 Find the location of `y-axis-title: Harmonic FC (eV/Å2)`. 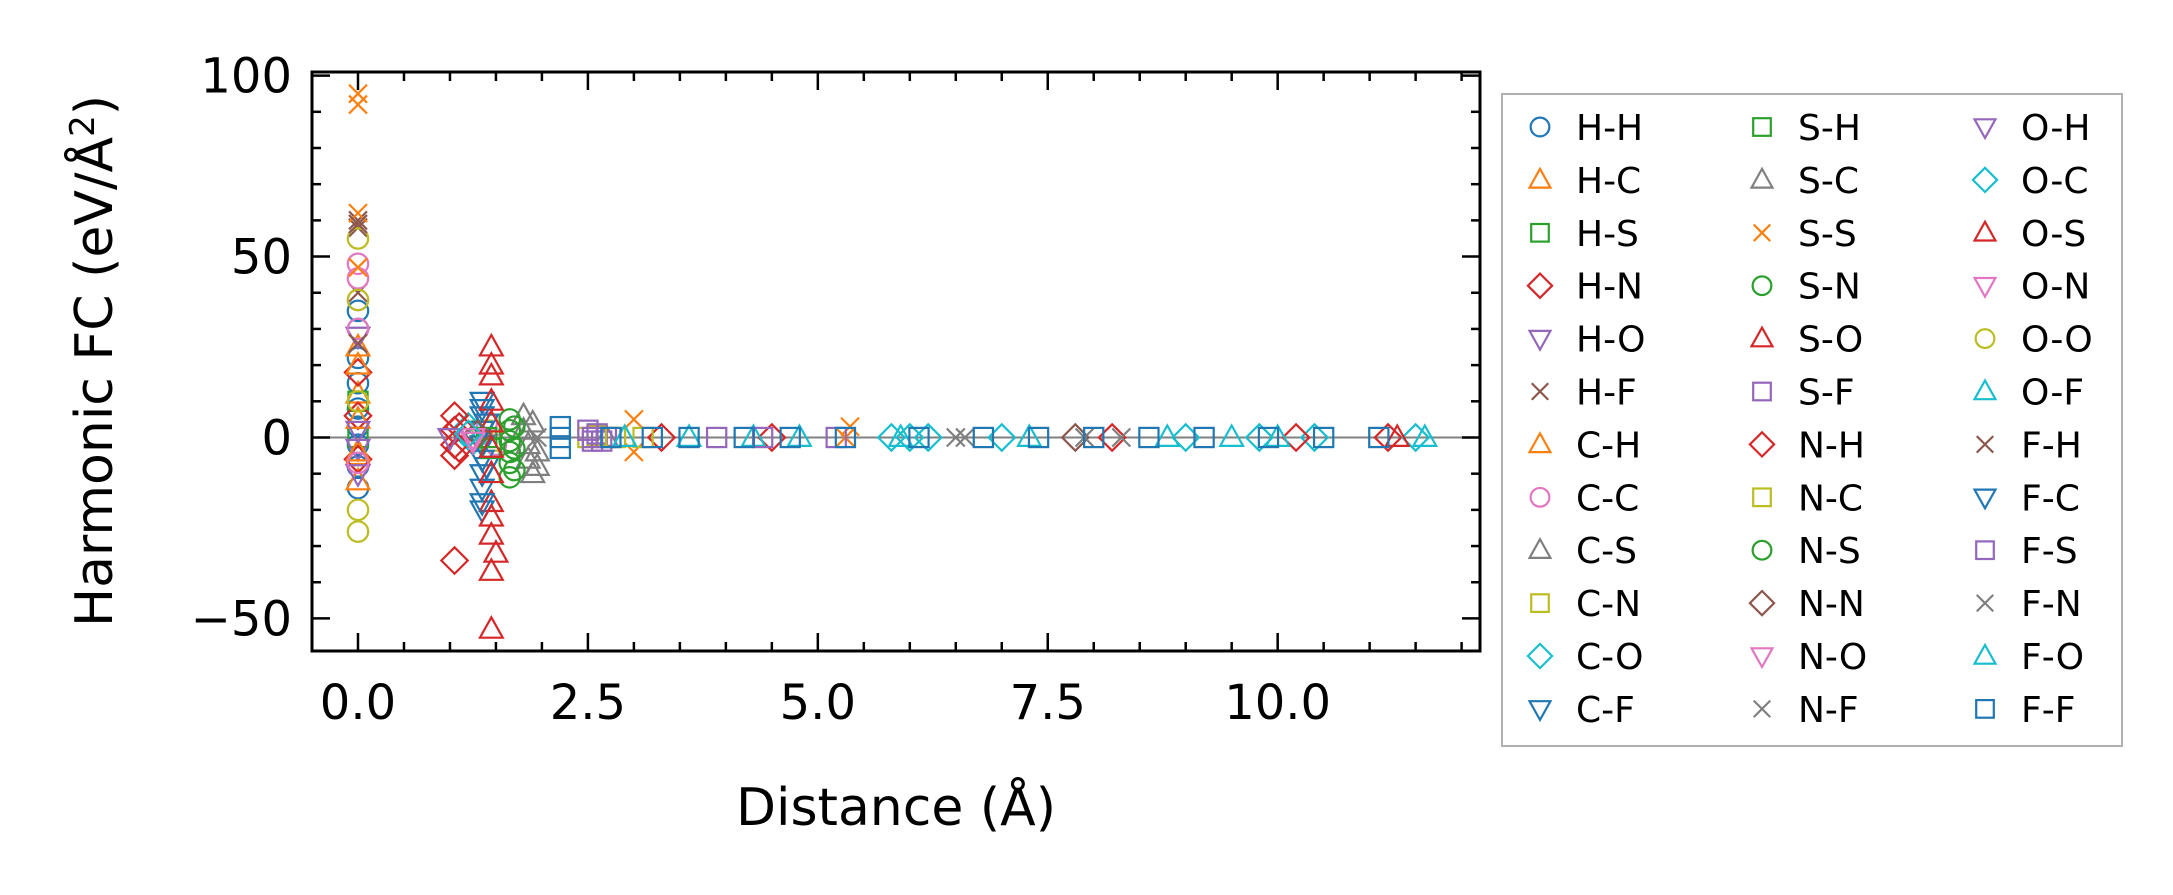

y-axis-title: Harmonic FC (eV/Å2) is located at coordinates (94, 361).